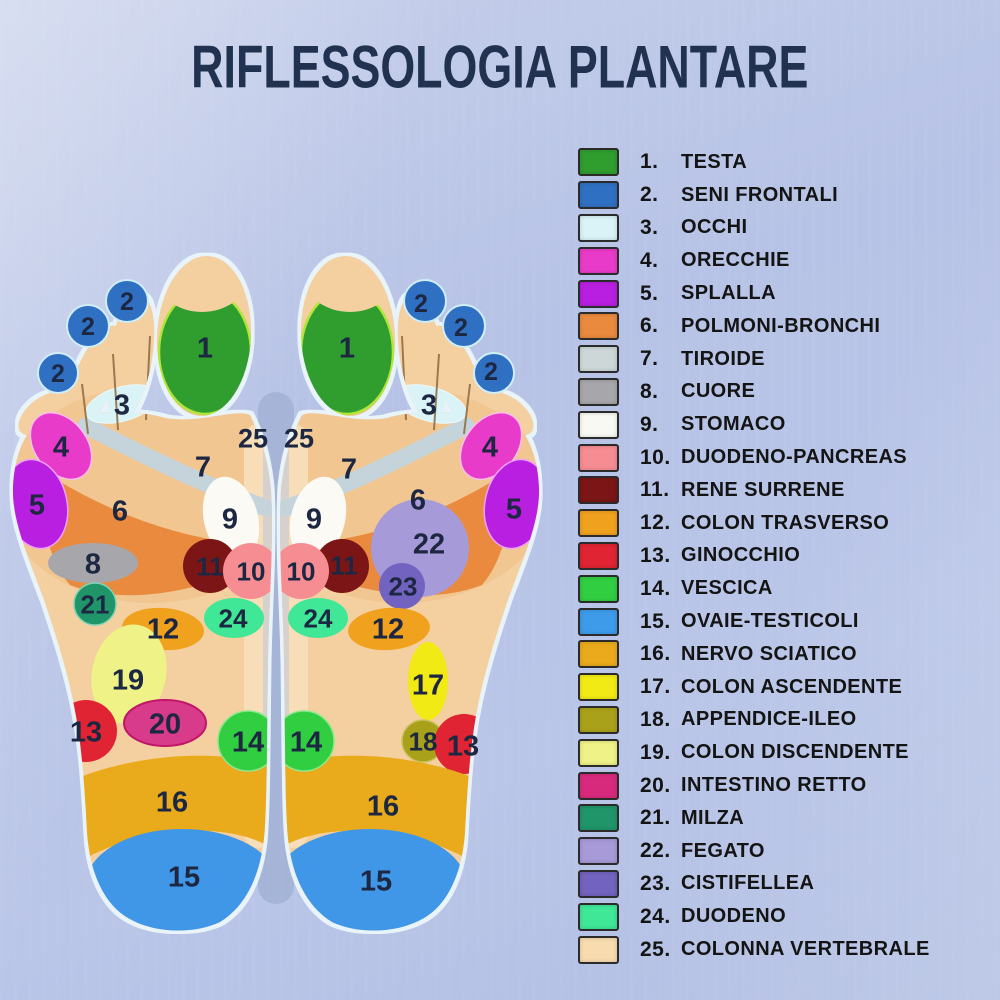 The width and height of the screenshot is (1000, 1000). I want to click on legend-item: 18. APPENDICE-ILEO, so click(787, 720).